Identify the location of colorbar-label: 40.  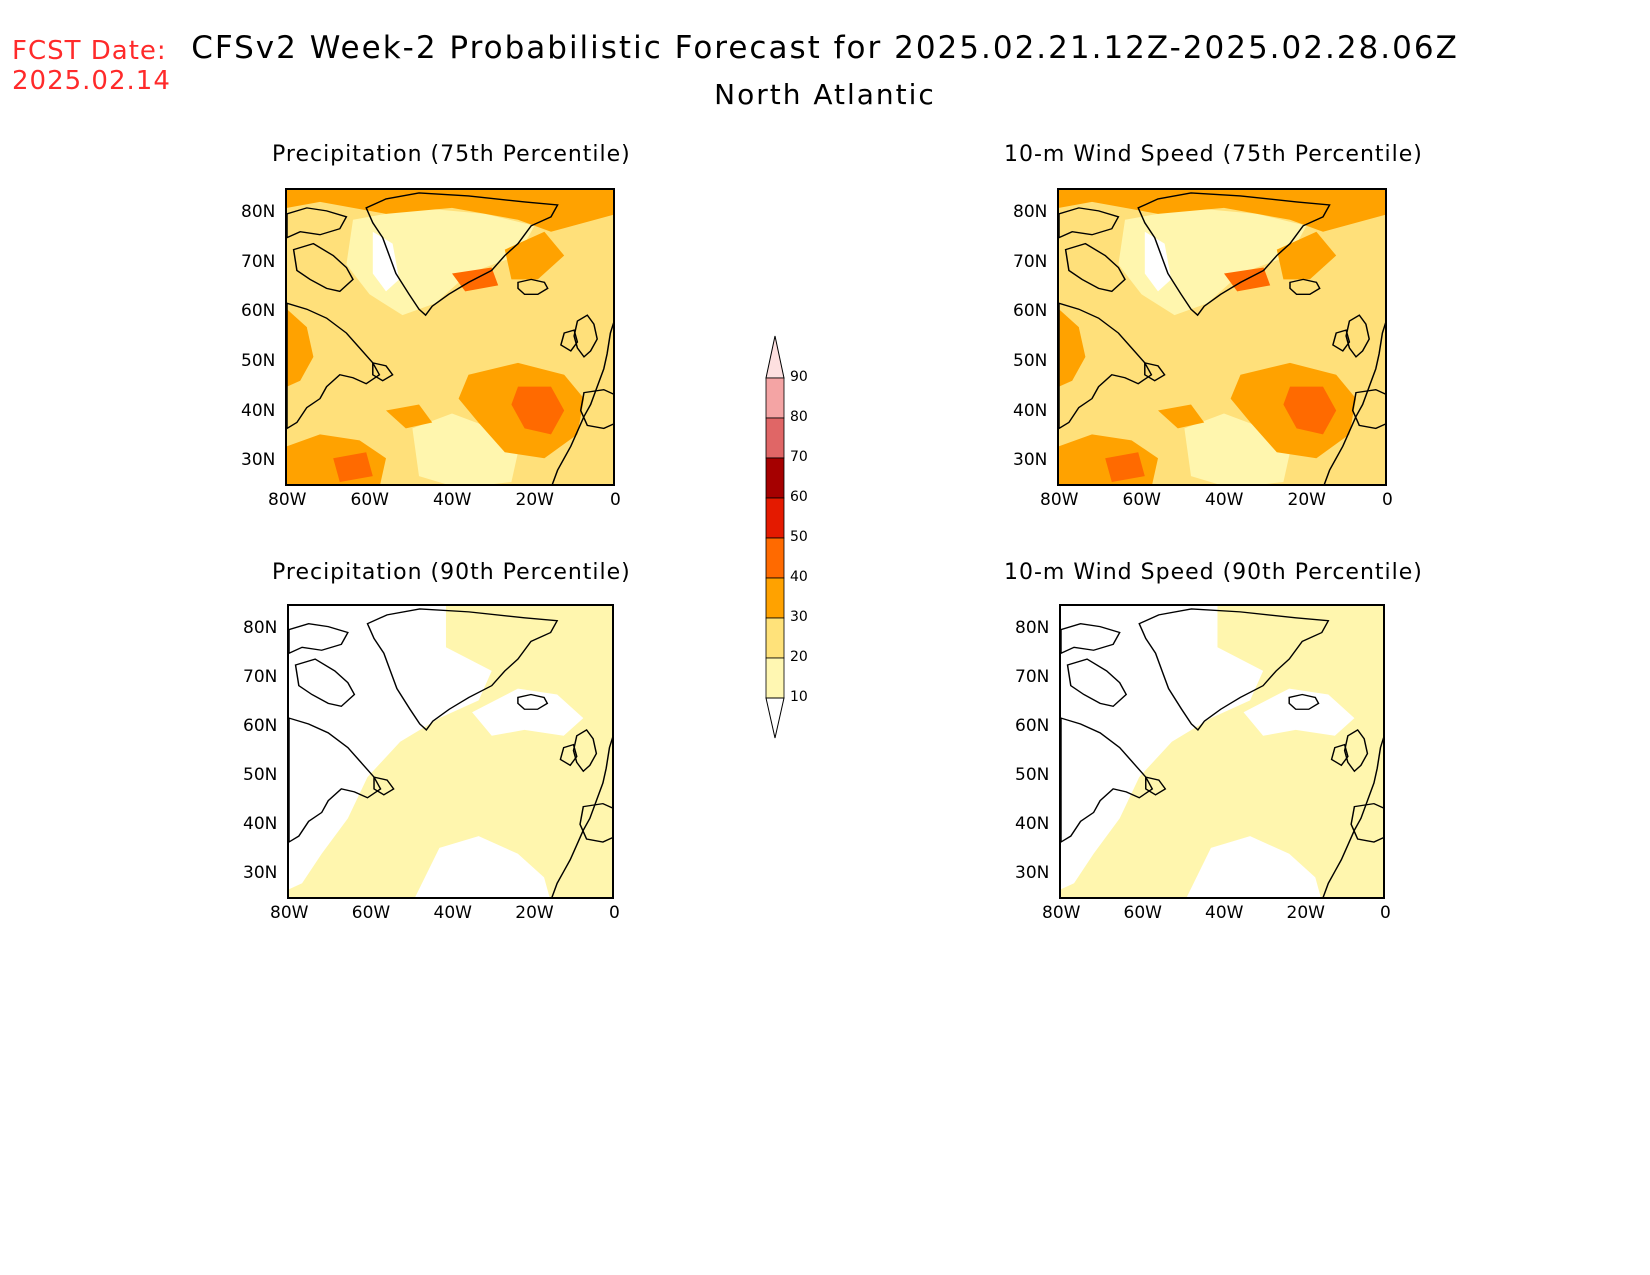
(799, 577).